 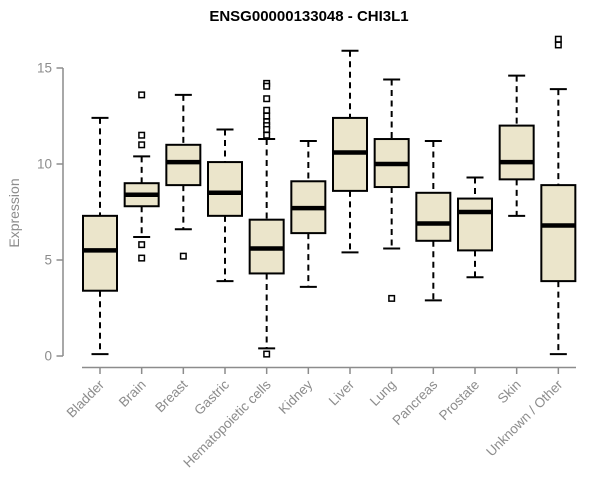 What do you see at coordinates (44, 68) in the screenshot?
I see `y-tick-label: 15` at bounding box center [44, 68].